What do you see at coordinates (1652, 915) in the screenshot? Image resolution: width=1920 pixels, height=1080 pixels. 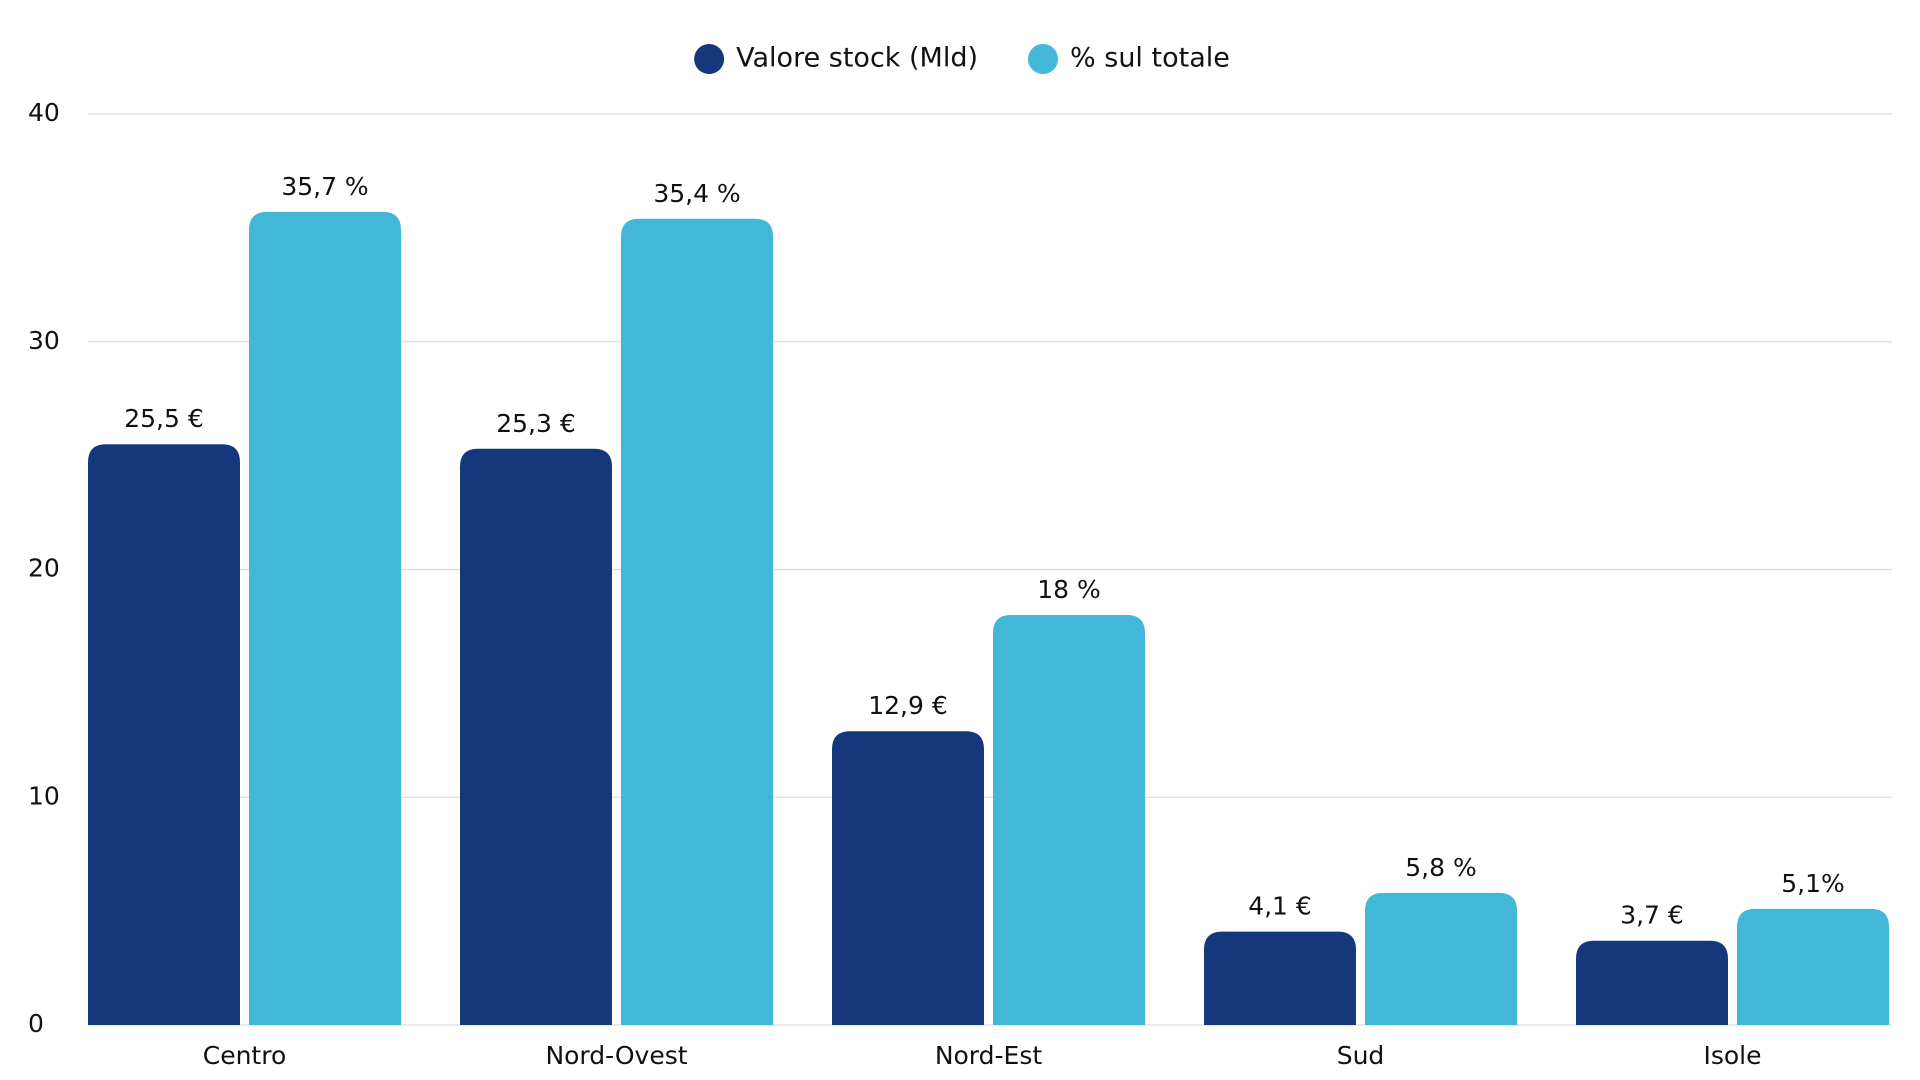 I see `value-label: 3,7 €` at bounding box center [1652, 915].